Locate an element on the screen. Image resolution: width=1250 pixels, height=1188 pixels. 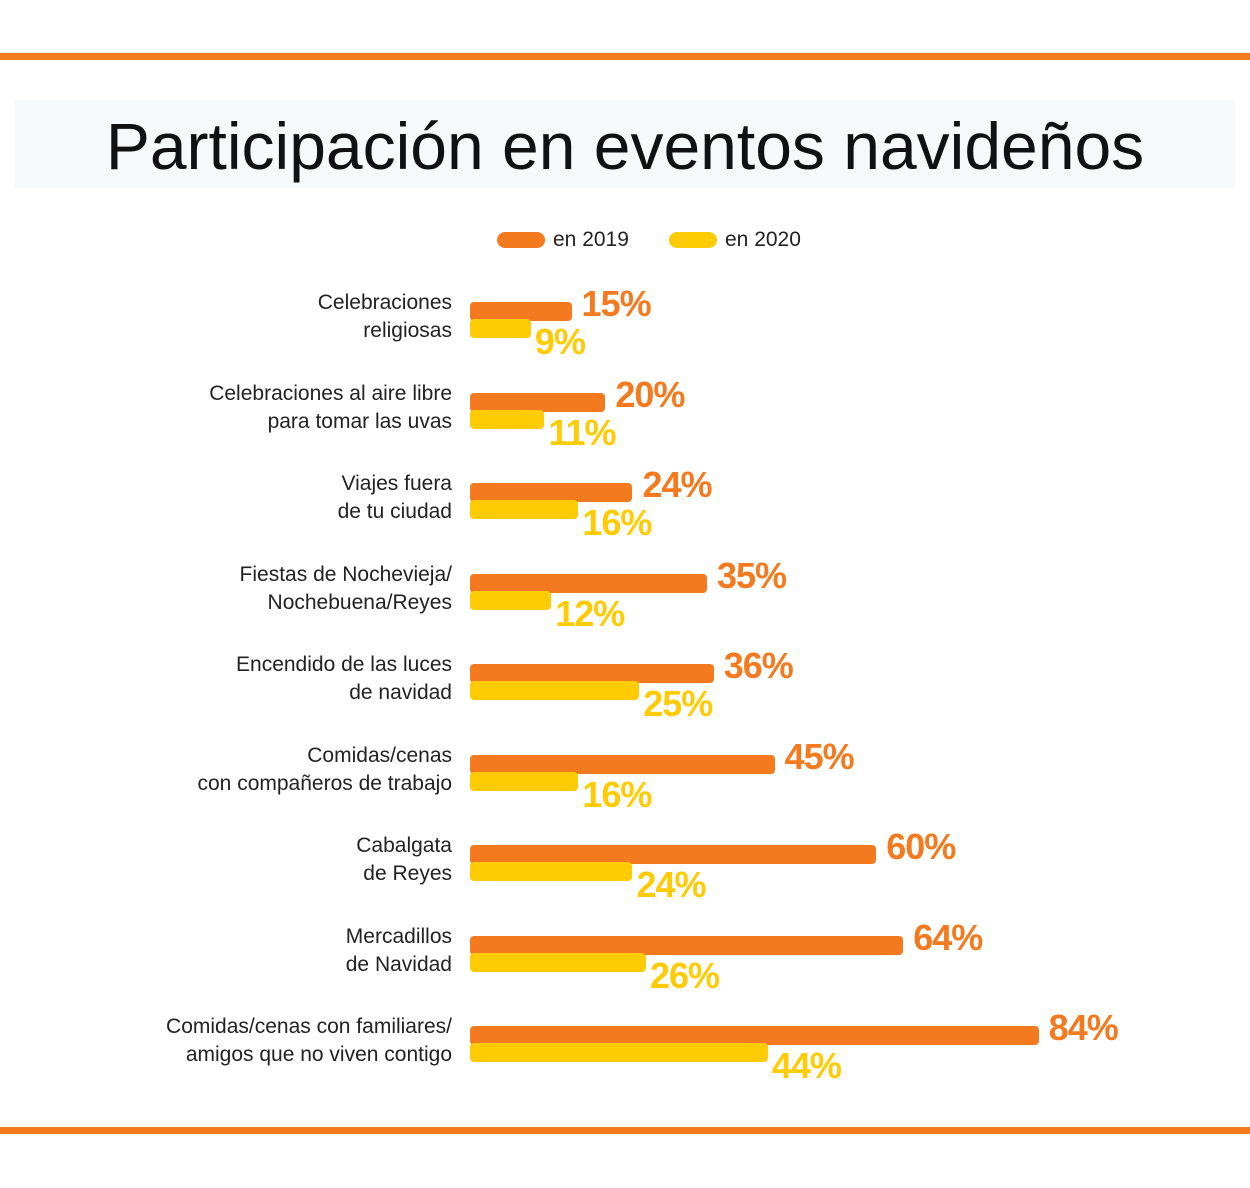
value-label-2019: 84% is located at coordinates (1083, 1027).